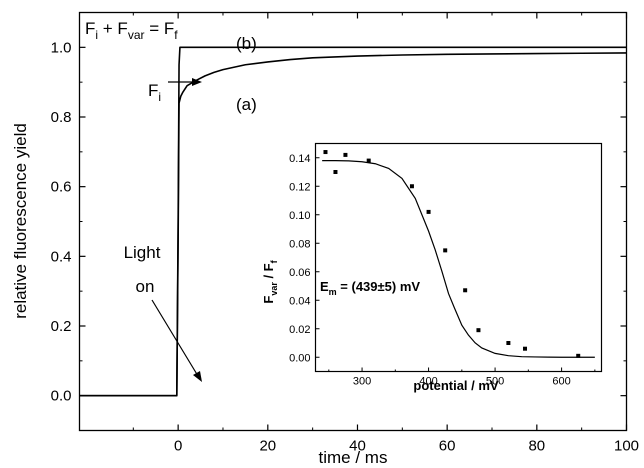 Image resolution: width=644 pixels, height=468 pixels. Describe the element at coordinates (113, 28) in the screenshot. I see `eq-f2: + F` at that location.